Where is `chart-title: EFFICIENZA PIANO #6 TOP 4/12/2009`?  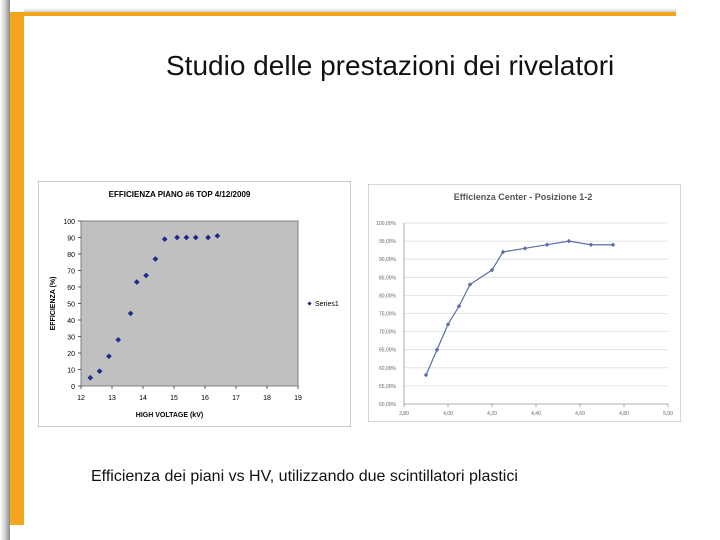 chart-title: EFFICIENZA PIANO #6 TOP 4/12/2009 is located at coordinates (180, 194).